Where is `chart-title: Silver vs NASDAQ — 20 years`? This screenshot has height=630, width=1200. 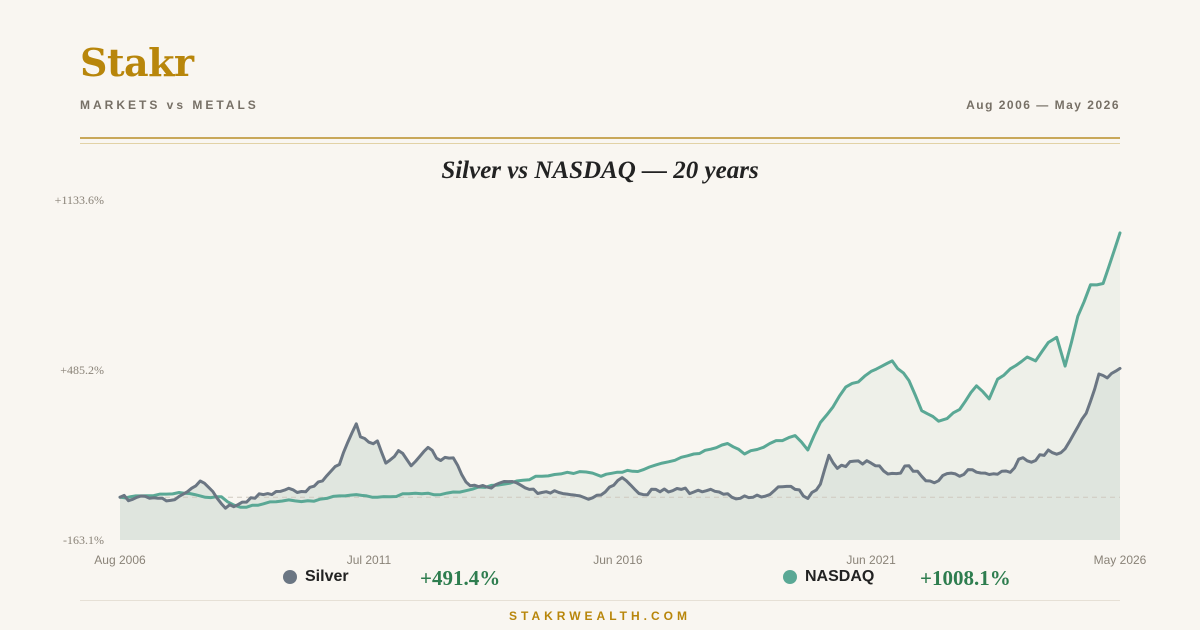
chart-title: Silver vs NASDAQ — 20 years is located at coordinates (600, 170).